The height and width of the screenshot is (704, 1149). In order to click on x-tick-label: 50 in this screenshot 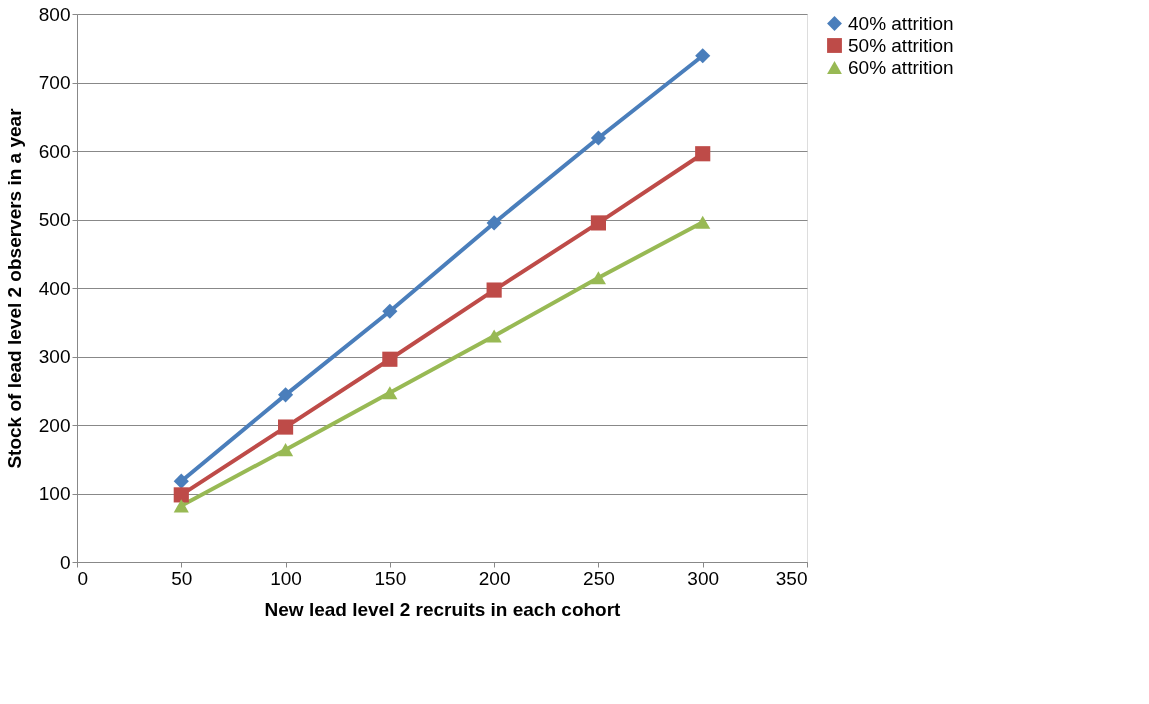, I will do `click(182, 578)`.